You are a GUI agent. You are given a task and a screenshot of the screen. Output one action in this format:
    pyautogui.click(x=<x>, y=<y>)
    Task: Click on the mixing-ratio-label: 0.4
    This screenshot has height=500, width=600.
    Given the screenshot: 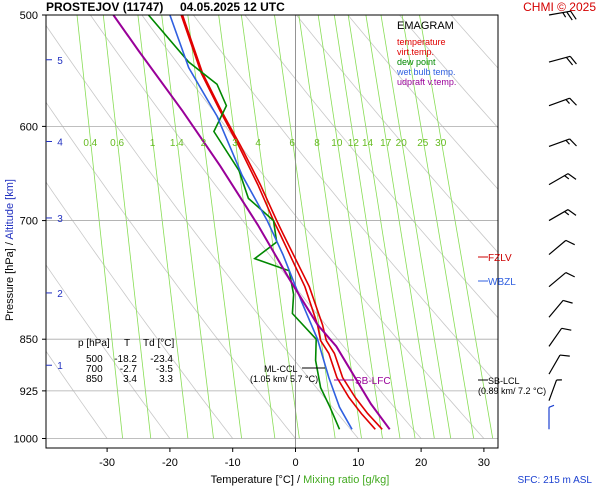 What is the action you would take?
    pyautogui.click(x=90, y=143)
    